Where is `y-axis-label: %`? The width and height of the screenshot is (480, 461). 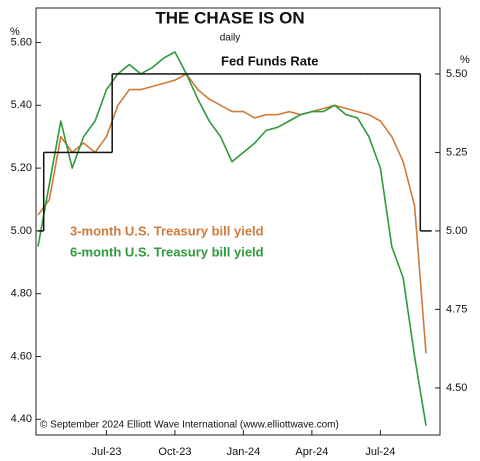 y-axis-label: % is located at coordinates (15, 32).